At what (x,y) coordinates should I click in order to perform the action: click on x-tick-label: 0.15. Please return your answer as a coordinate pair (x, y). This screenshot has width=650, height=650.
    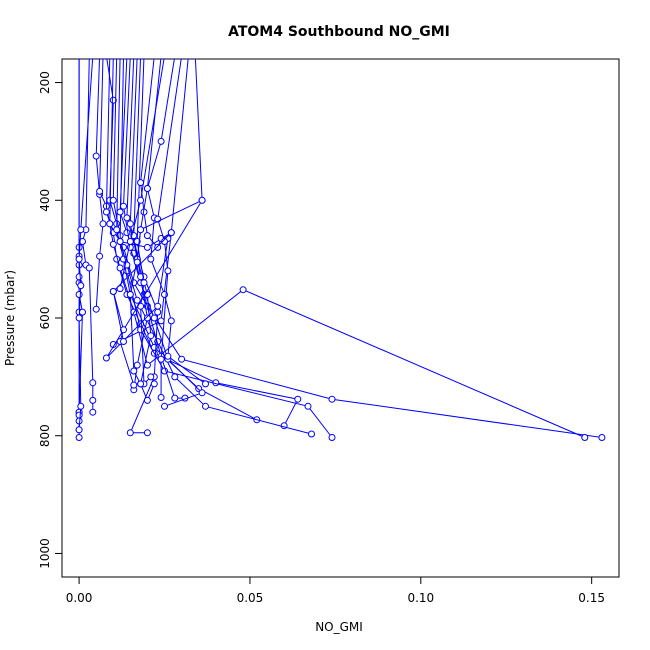
    Looking at the image, I should click on (591, 598).